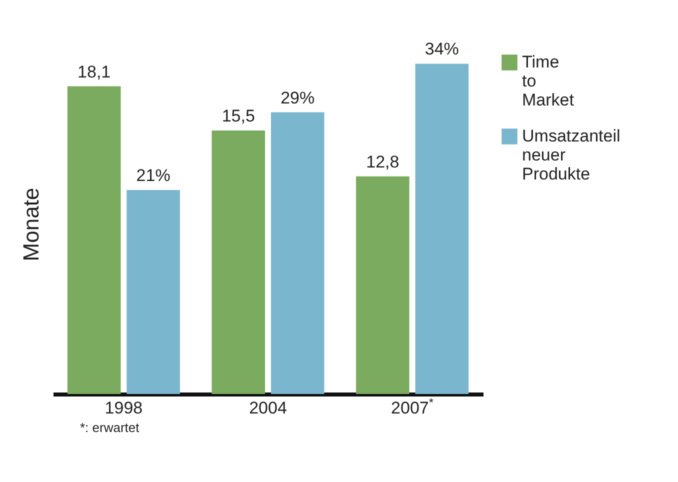  I want to click on legend-label: Umsatzanteil neuer Produkte, so click(571, 155).